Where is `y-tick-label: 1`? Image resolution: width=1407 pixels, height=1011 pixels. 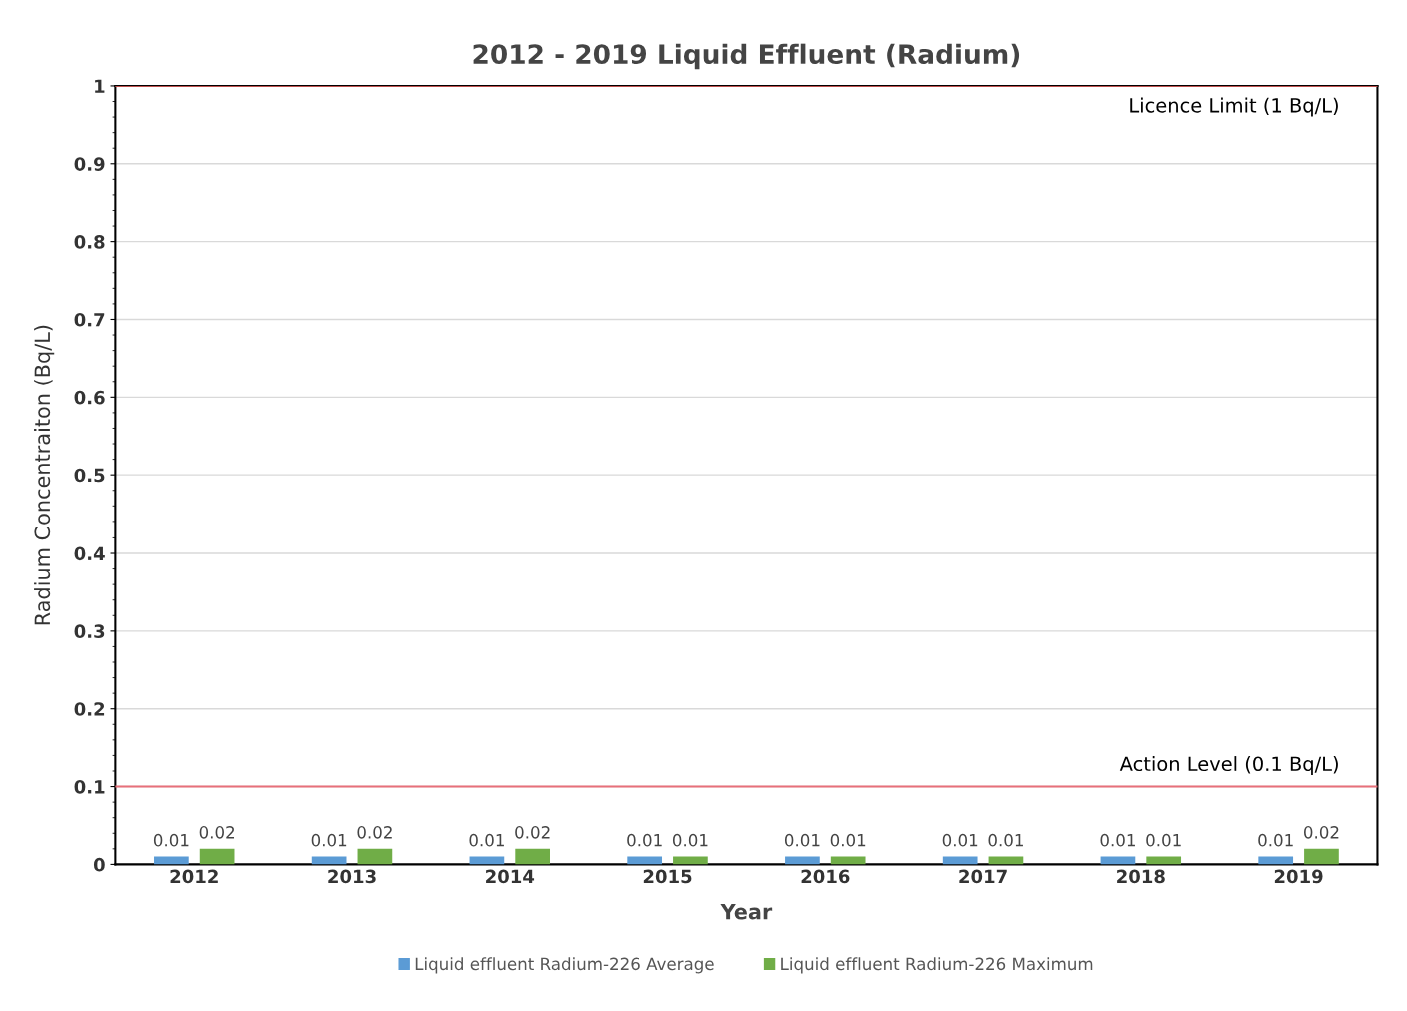
y-tick-label: 1 is located at coordinates (100, 86).